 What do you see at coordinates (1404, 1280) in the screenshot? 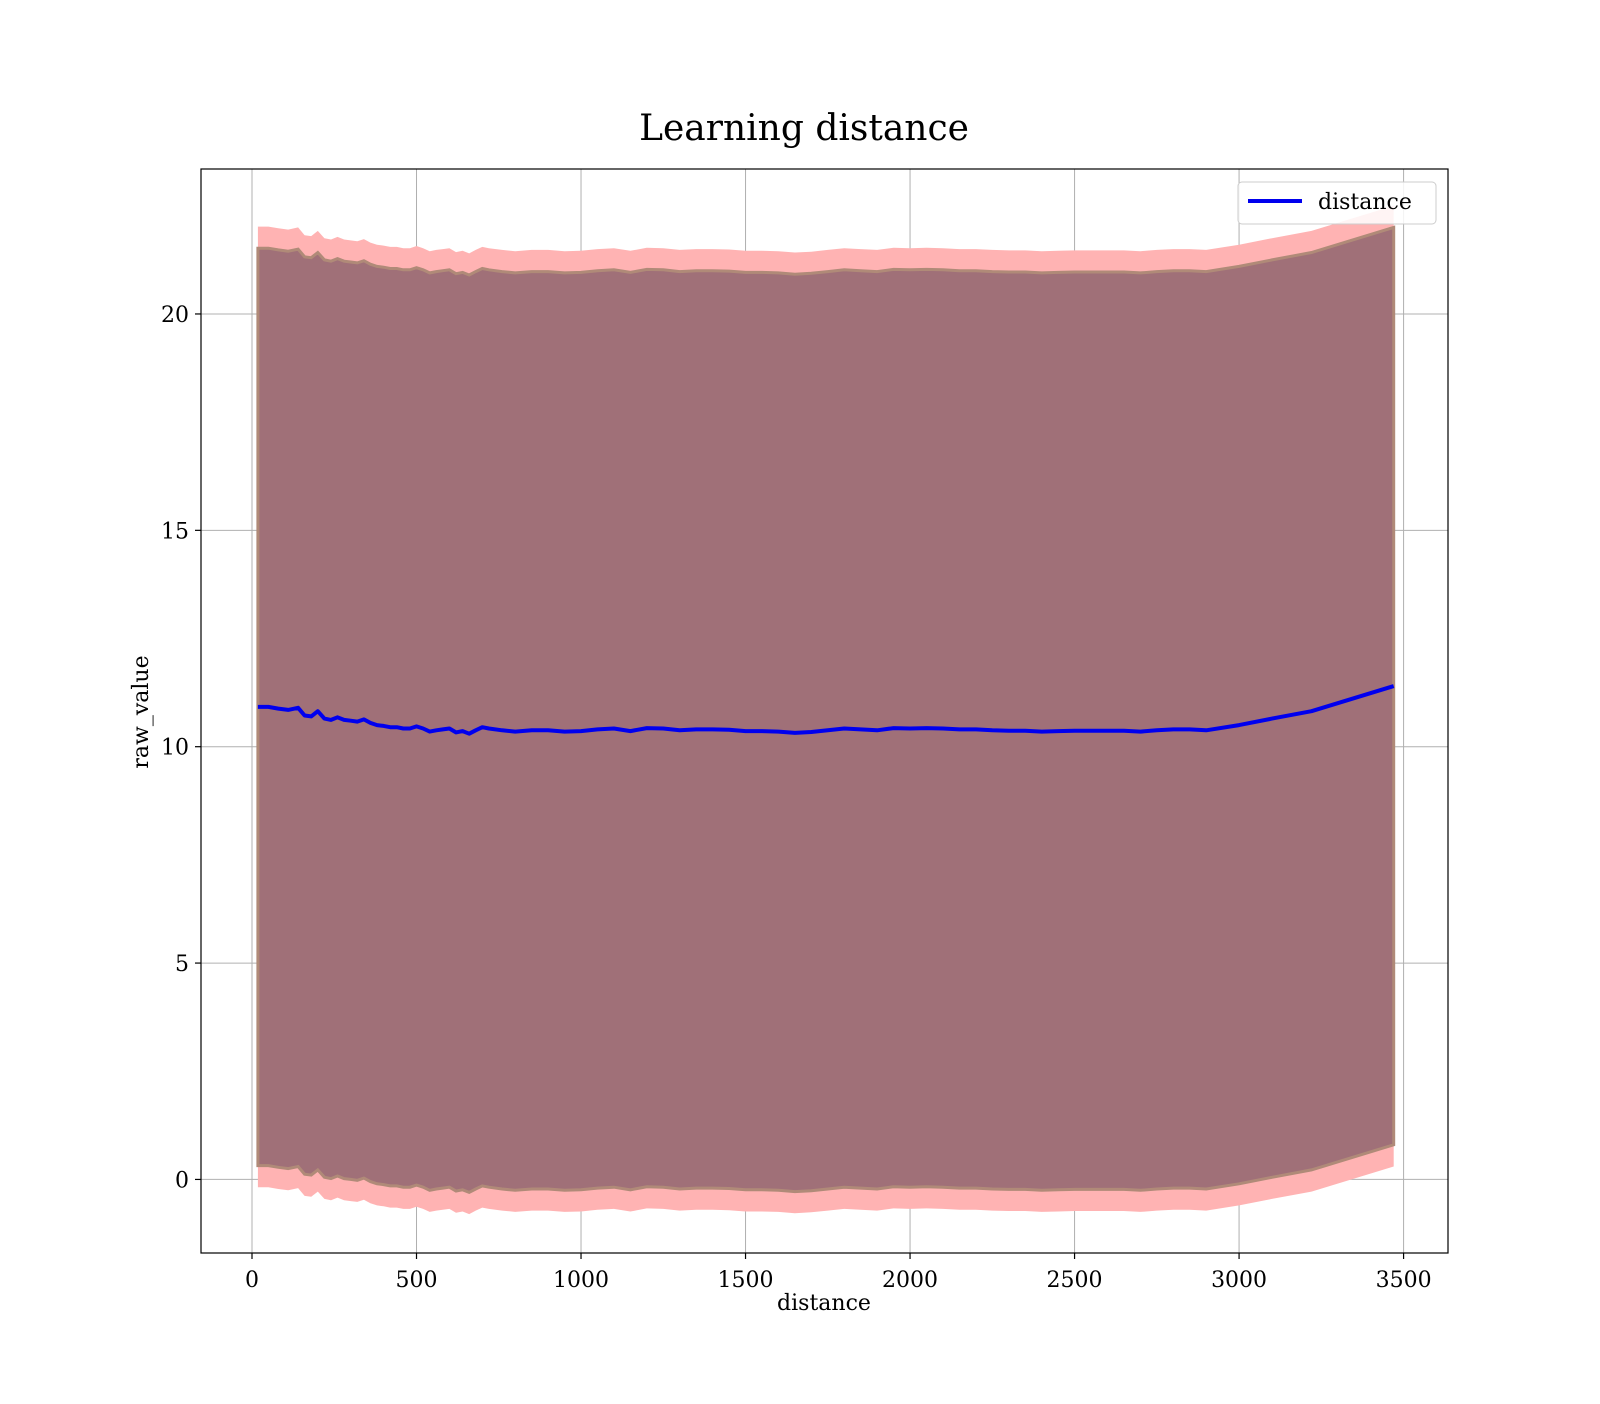
I see `x-tick-label: 3500` at bounding box center [1404, 1280].